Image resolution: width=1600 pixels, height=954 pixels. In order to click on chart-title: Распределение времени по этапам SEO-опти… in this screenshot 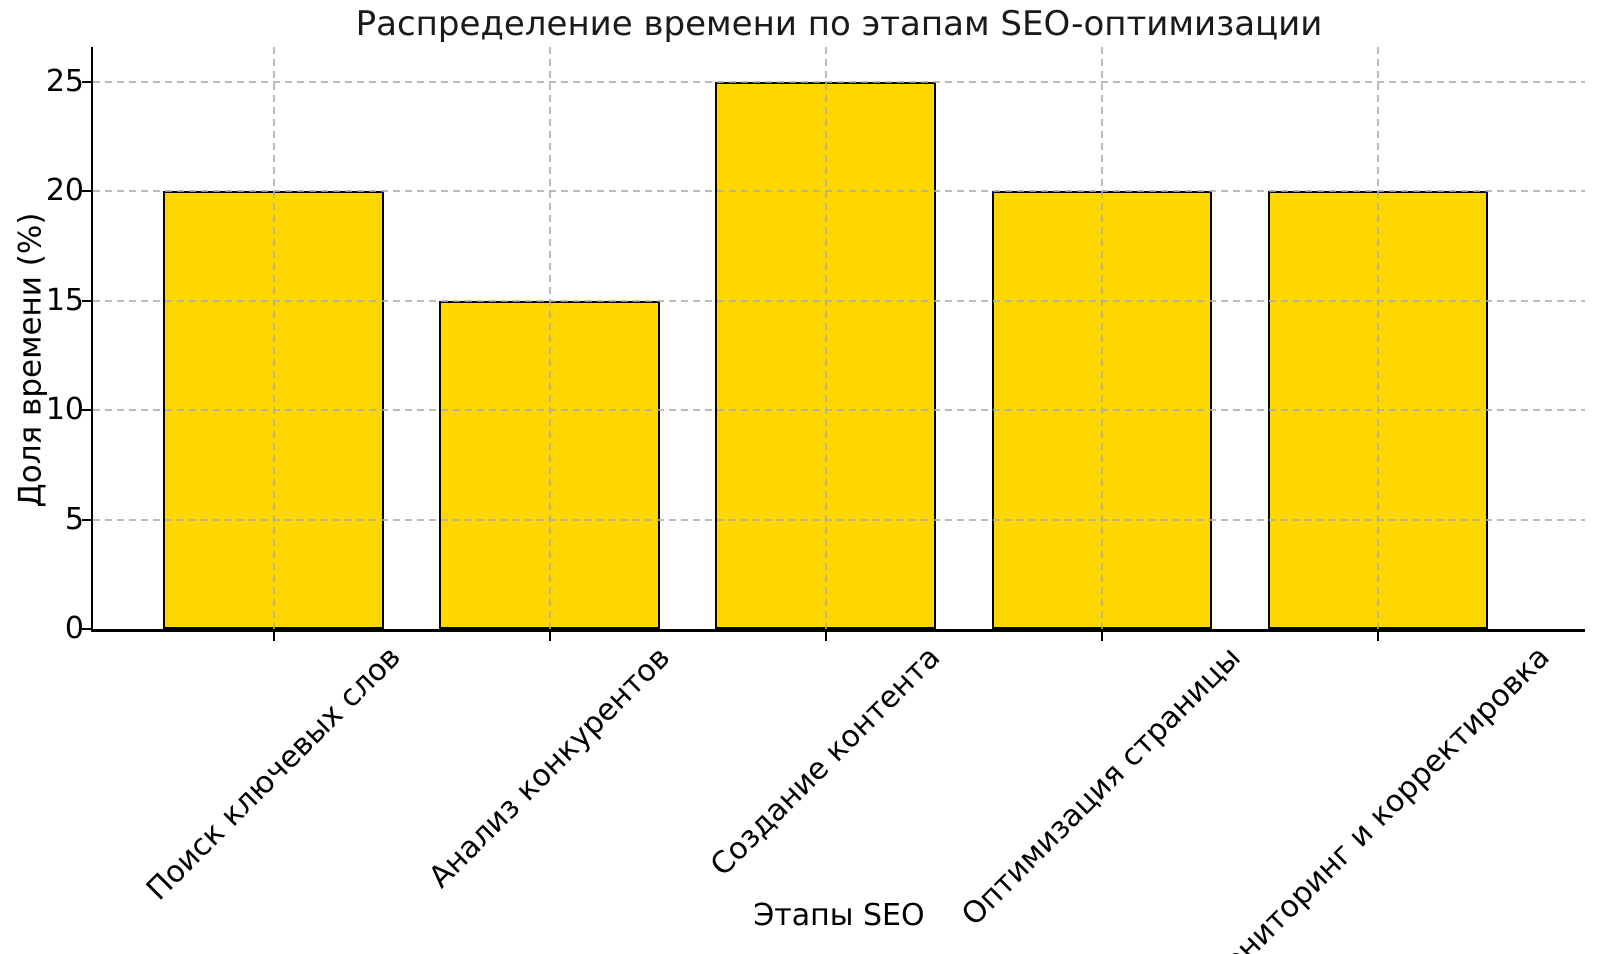, I will do `click(839, 24)`.